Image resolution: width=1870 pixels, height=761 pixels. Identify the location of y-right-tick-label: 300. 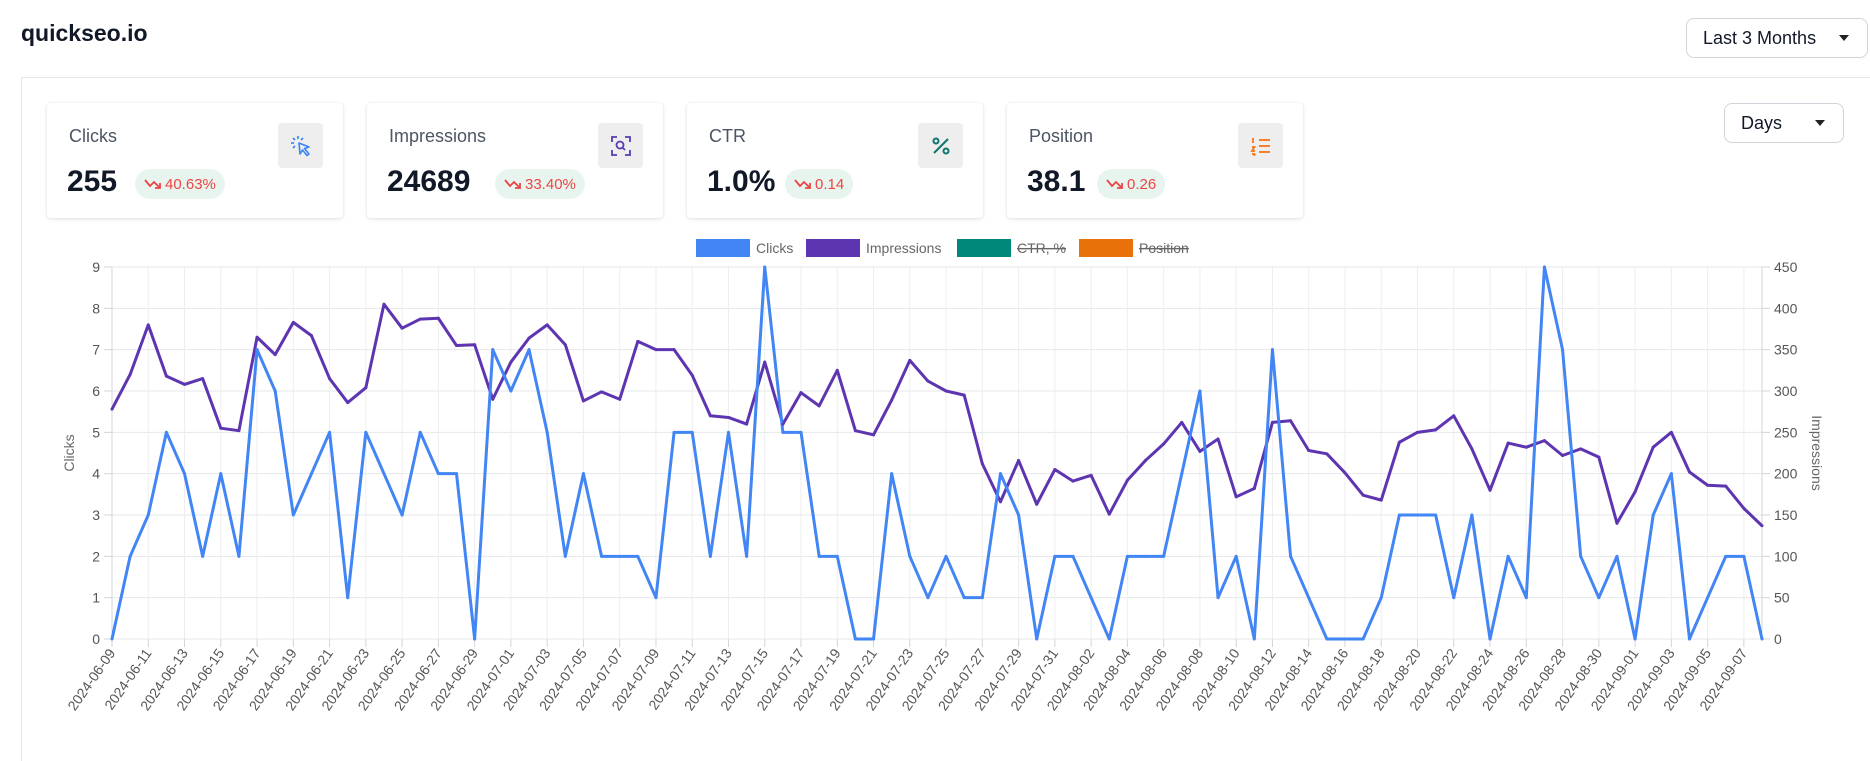
(1786, 391).